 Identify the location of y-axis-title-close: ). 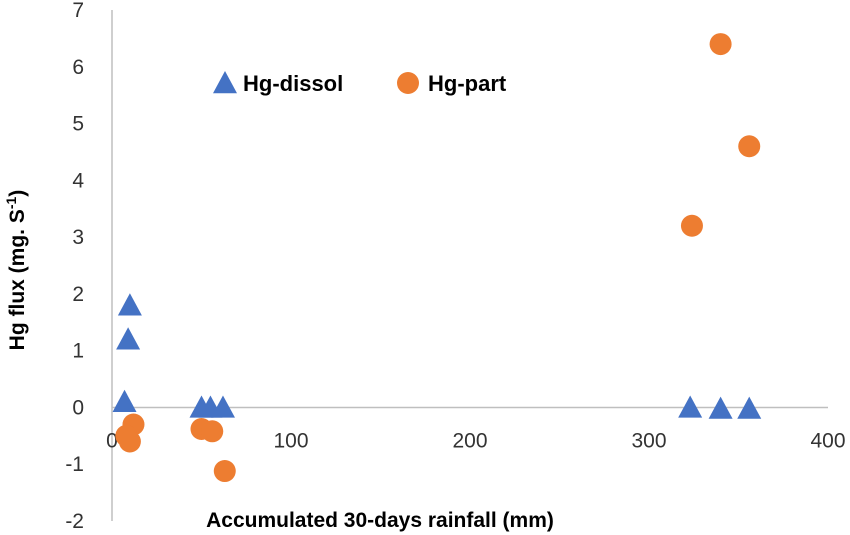
(17, 193).